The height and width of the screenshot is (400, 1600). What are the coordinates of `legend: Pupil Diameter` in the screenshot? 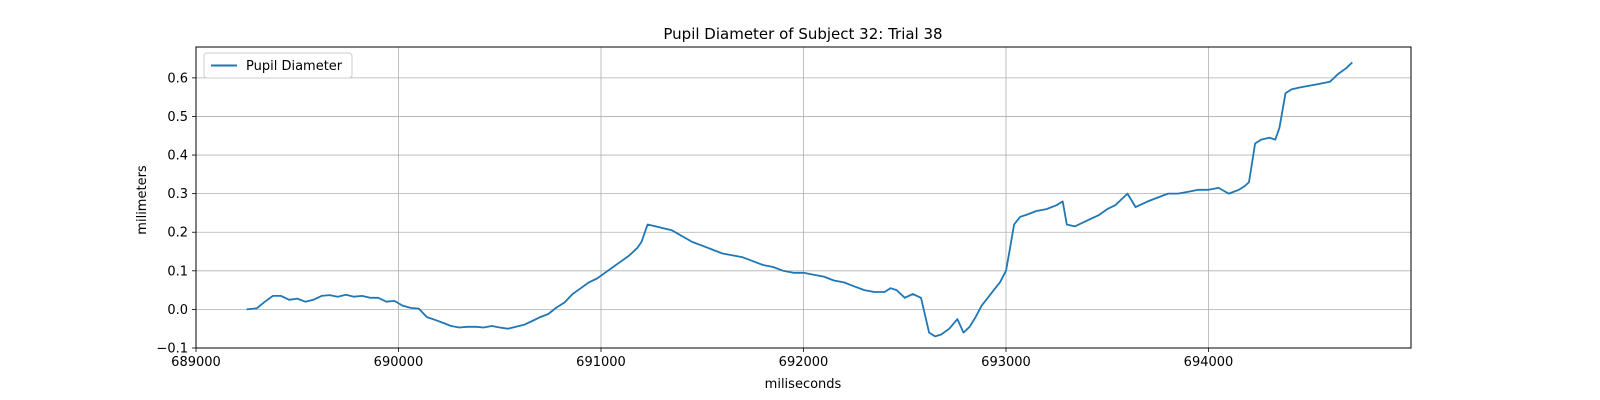 It's located at (278, 65).